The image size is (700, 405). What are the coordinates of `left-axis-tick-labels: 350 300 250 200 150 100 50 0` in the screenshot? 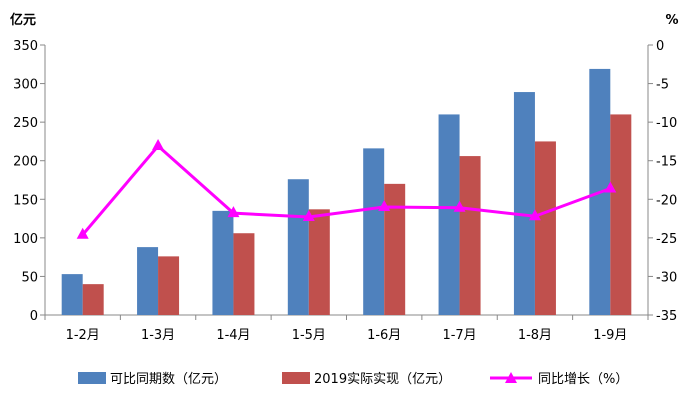 It's located at (25, 181).